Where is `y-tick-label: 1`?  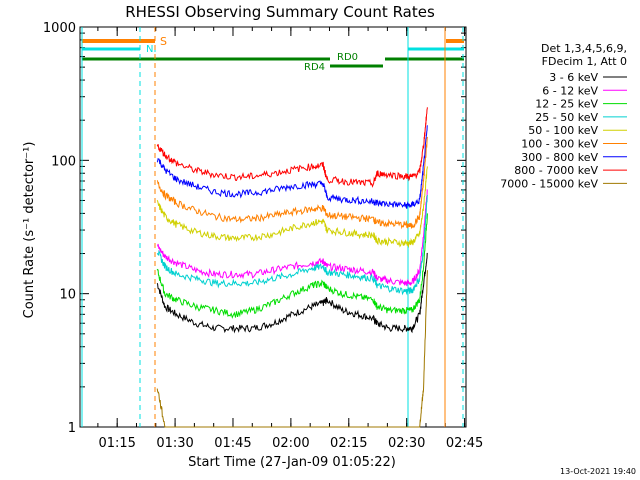 y-tick-label: 1 is located at coordinates (72, 428).